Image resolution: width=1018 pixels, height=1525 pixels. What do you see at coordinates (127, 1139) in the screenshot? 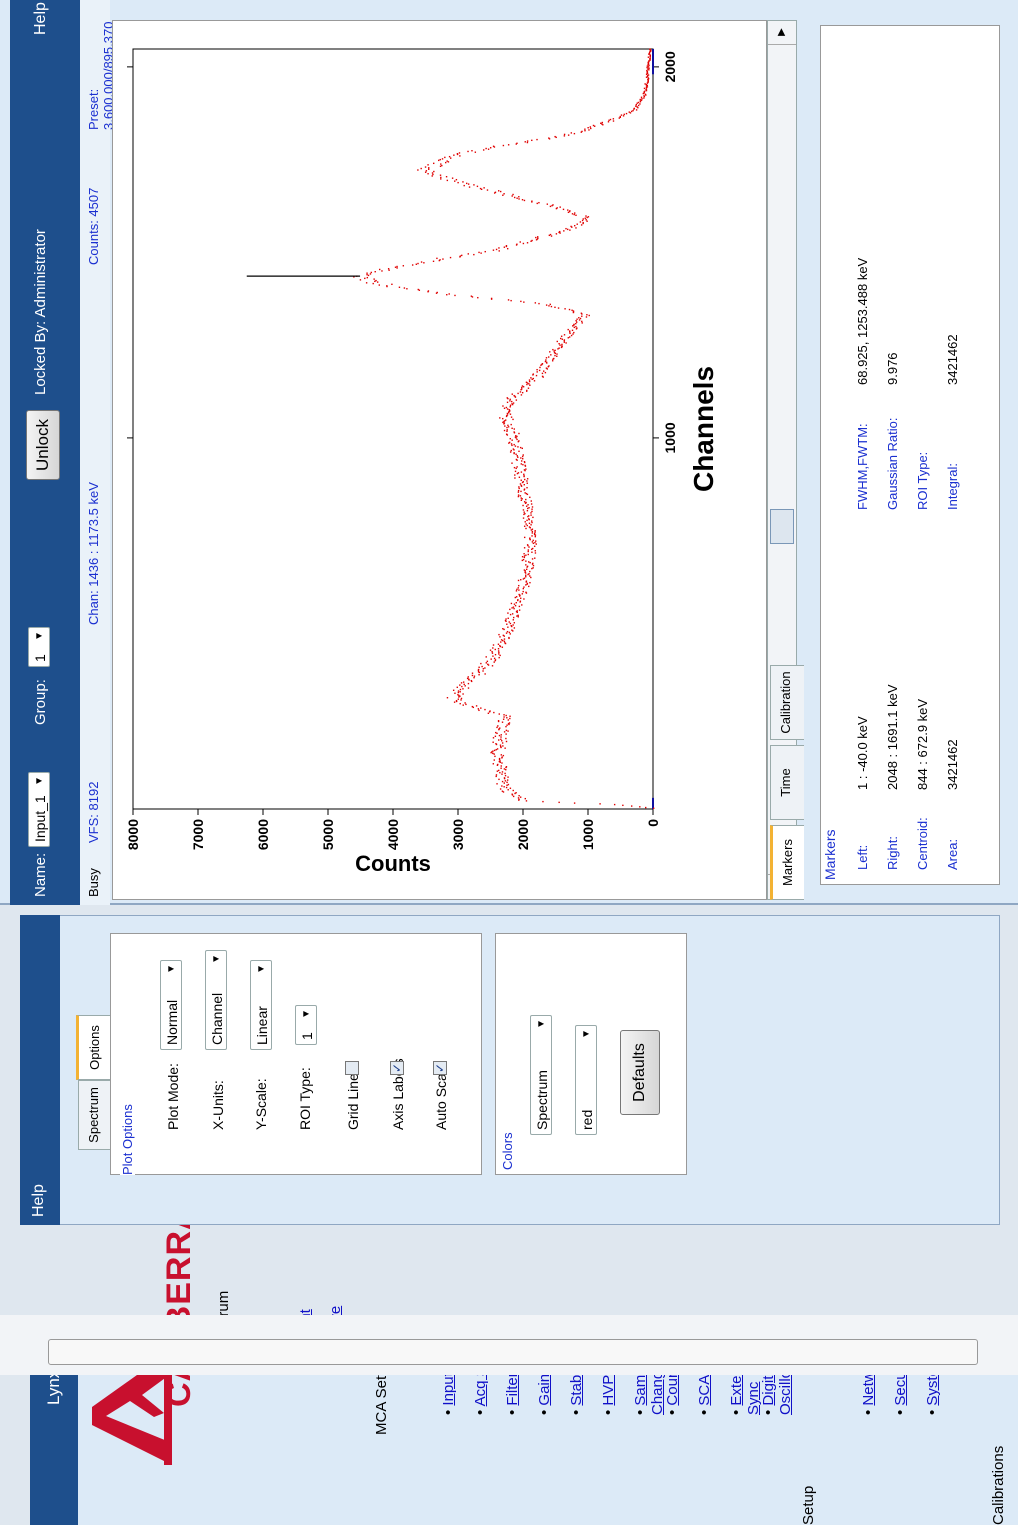
I see `plot-options-legend: Plot Options` at bounding box center [127, 1139].